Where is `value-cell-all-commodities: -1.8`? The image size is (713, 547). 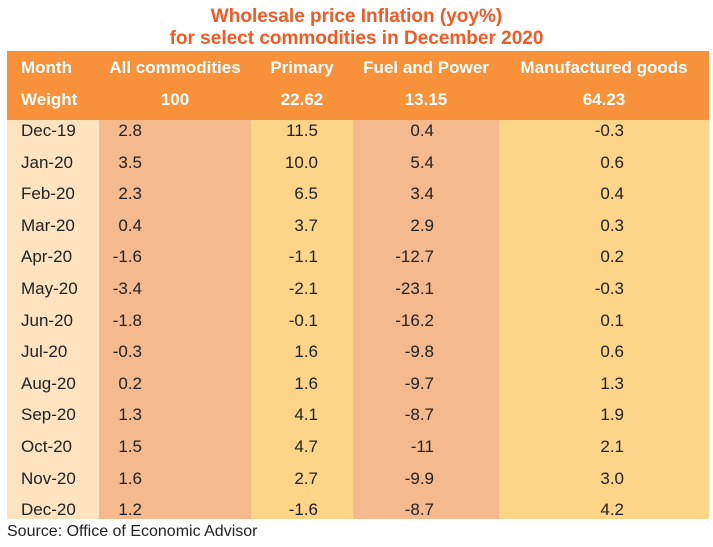 value-cell-all-commodities: -1.8 is located at coordinates (127, 320).